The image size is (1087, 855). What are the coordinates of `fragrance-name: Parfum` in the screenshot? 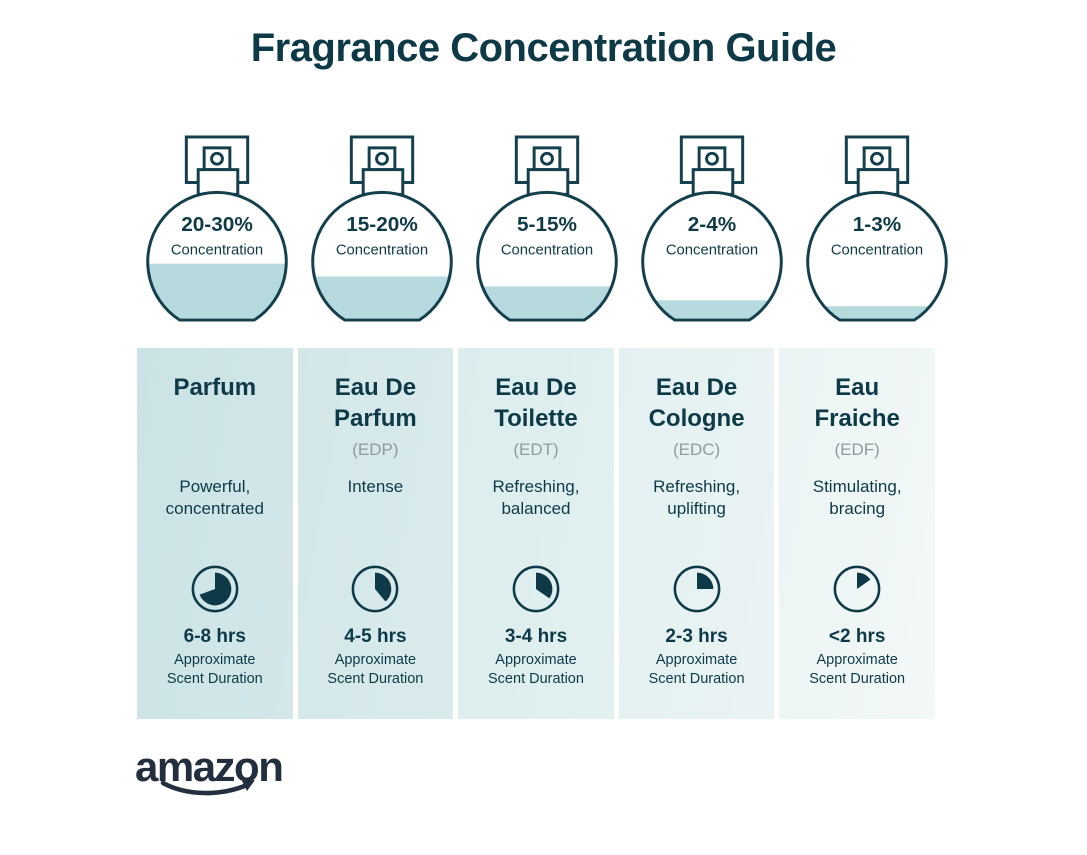 It's located at (215, 387).